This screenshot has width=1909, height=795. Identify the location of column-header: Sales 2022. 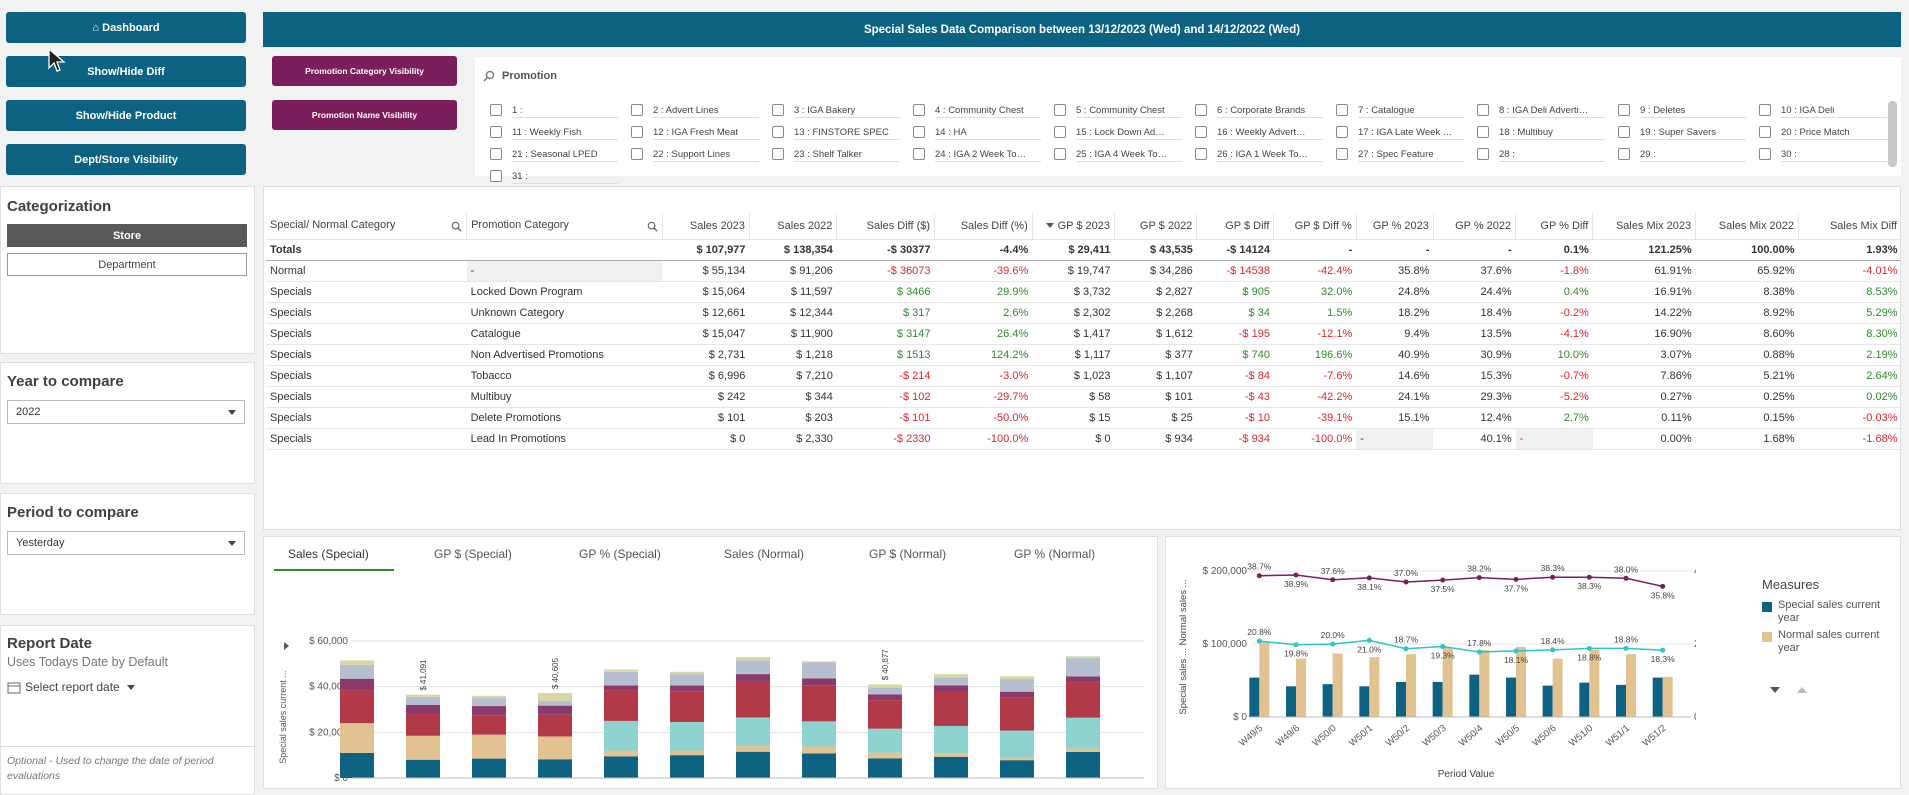
(793, 226).